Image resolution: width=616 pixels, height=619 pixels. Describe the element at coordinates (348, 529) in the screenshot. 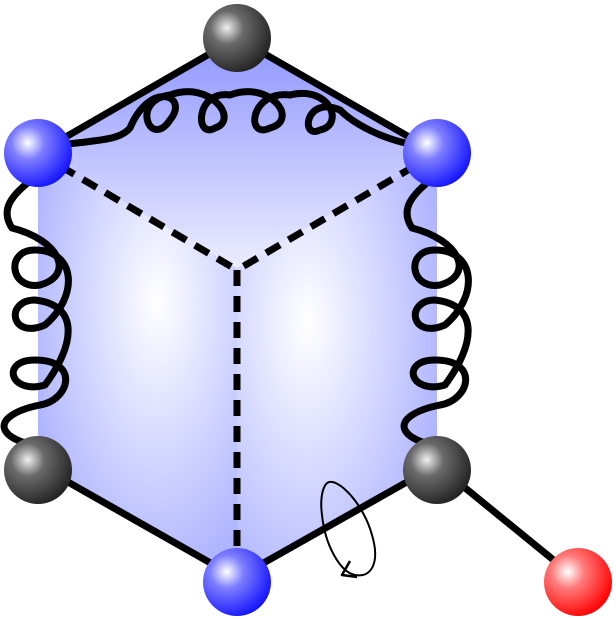

I see `rotation-arrow-icon` at that location.